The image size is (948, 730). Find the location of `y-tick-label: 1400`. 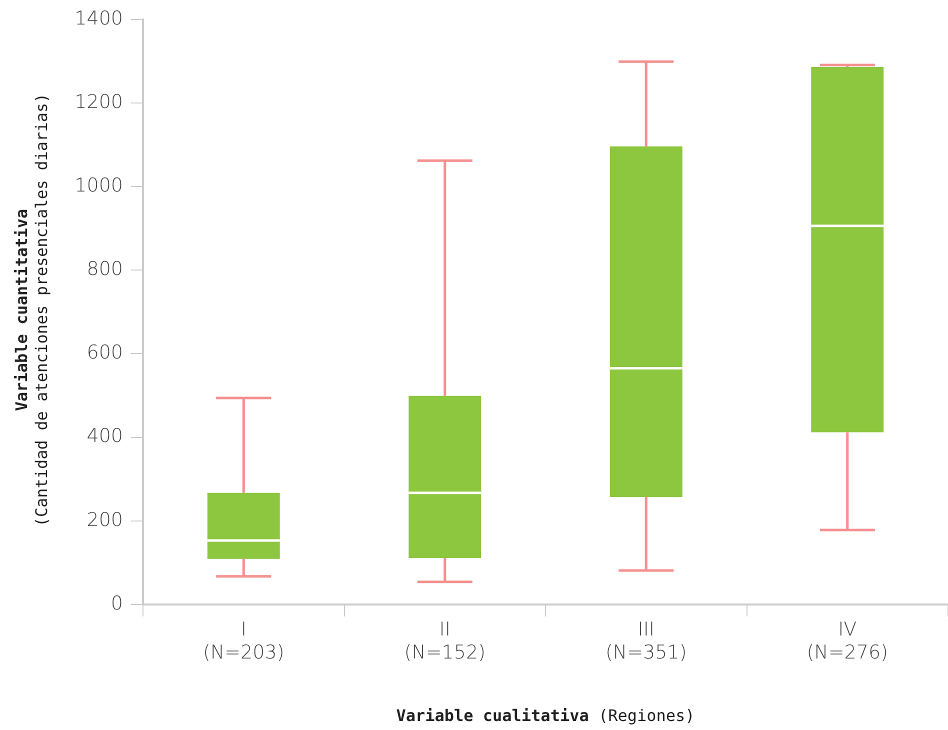

y-tick-label: 1400 is located at coordinates (98, 18).